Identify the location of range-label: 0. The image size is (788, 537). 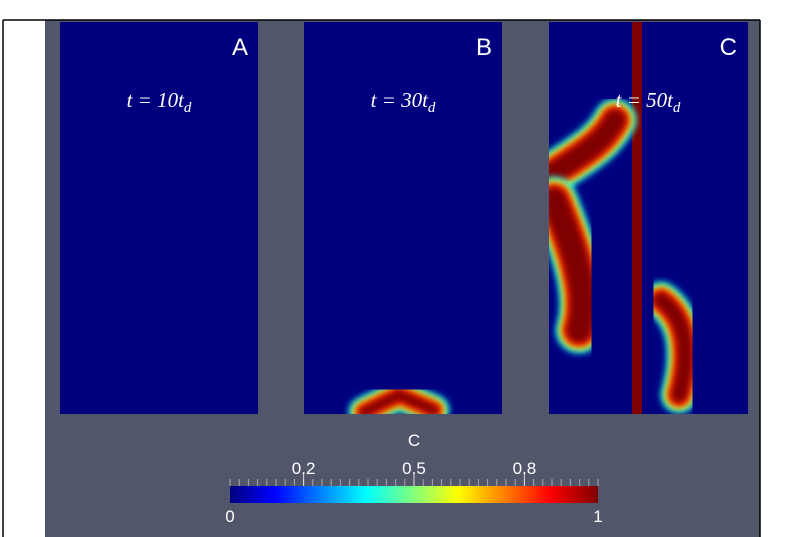
(229, 516).